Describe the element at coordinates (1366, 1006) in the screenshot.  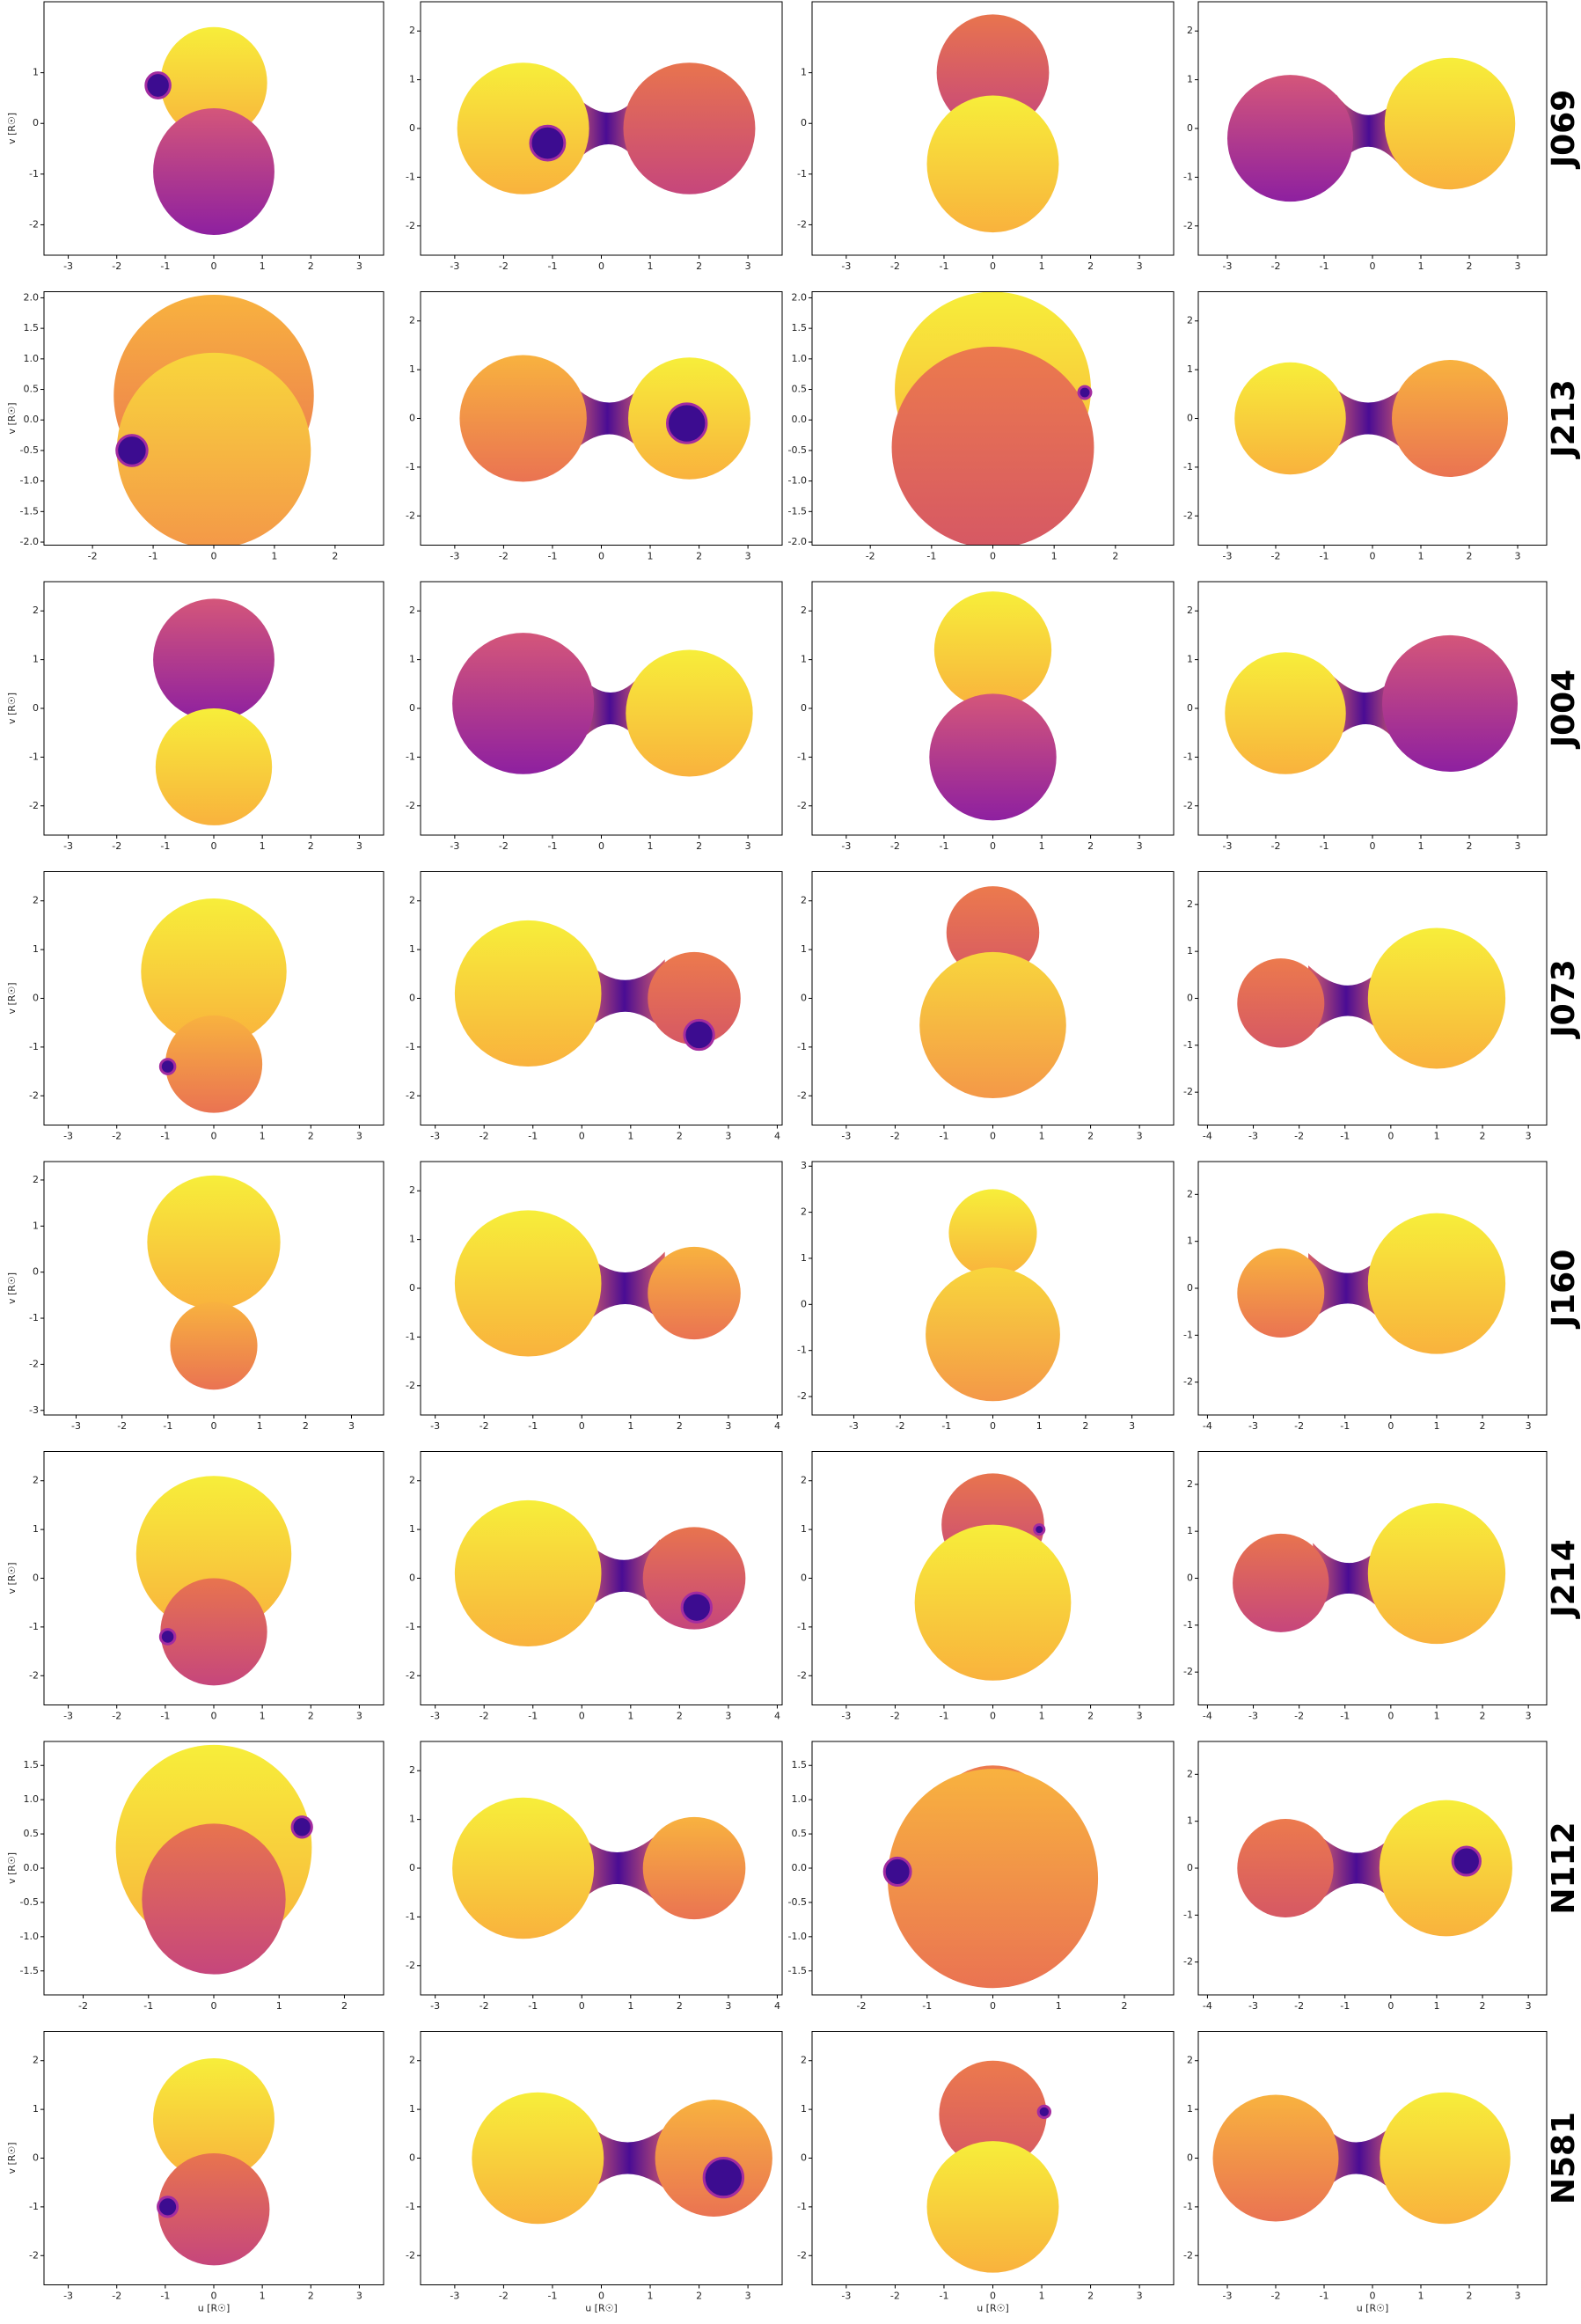
I see `panel: -4 -3 -2 -1 0 1 2 3 -2 -1 0 1 2` at that location.